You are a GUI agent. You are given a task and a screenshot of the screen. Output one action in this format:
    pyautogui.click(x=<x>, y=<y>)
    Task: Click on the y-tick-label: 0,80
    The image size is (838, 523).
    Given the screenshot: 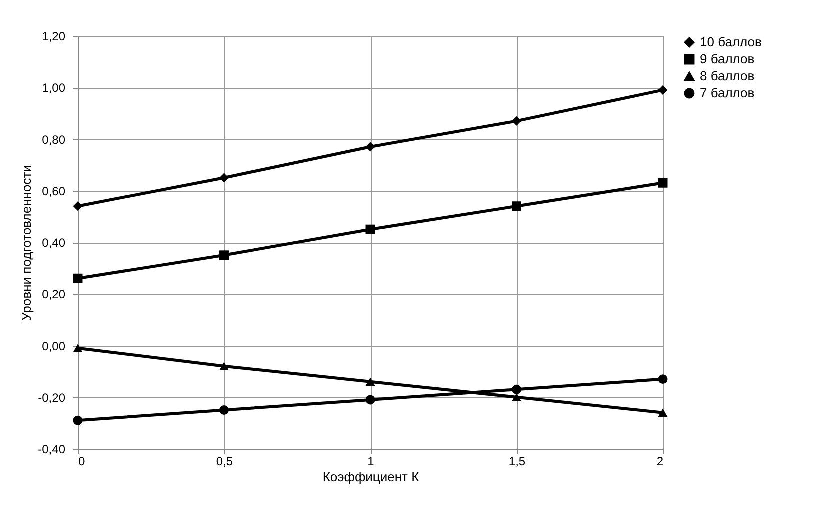 What is the action you would take?
    pyautogui.click(x=54, y=139)
    